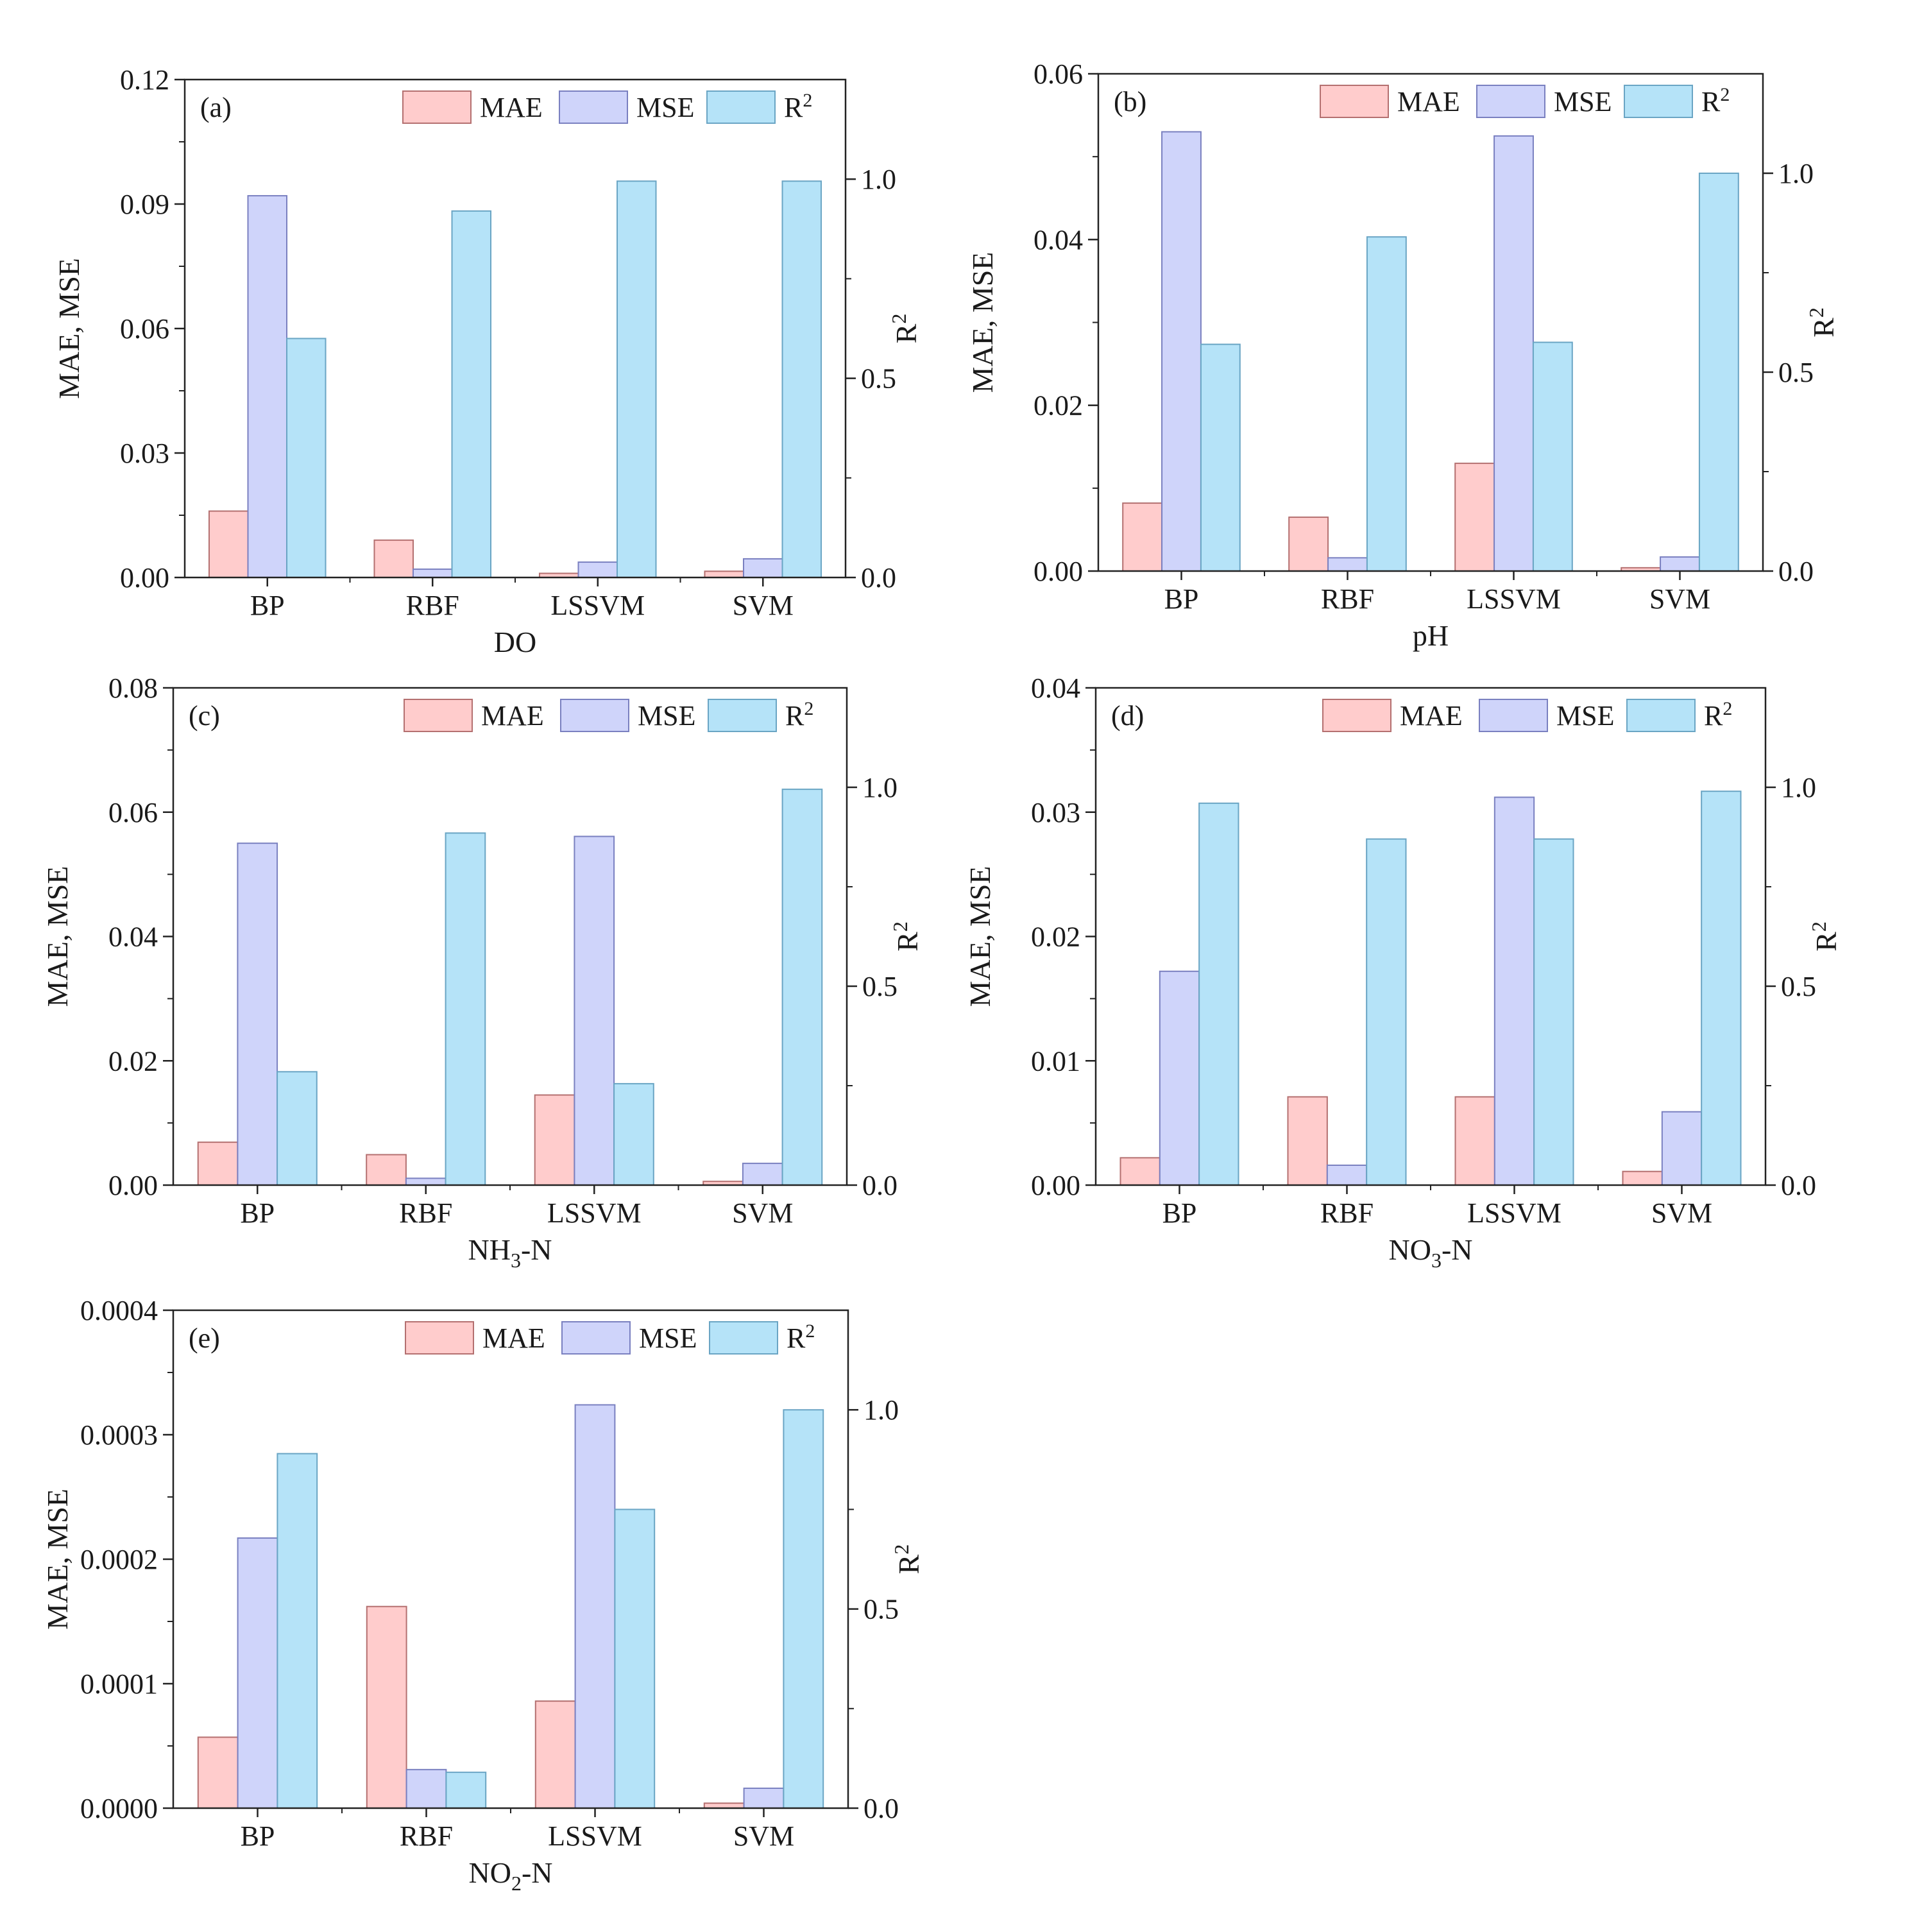  I want to click on left-tick-label: 0.0003, so click(119, 1435).